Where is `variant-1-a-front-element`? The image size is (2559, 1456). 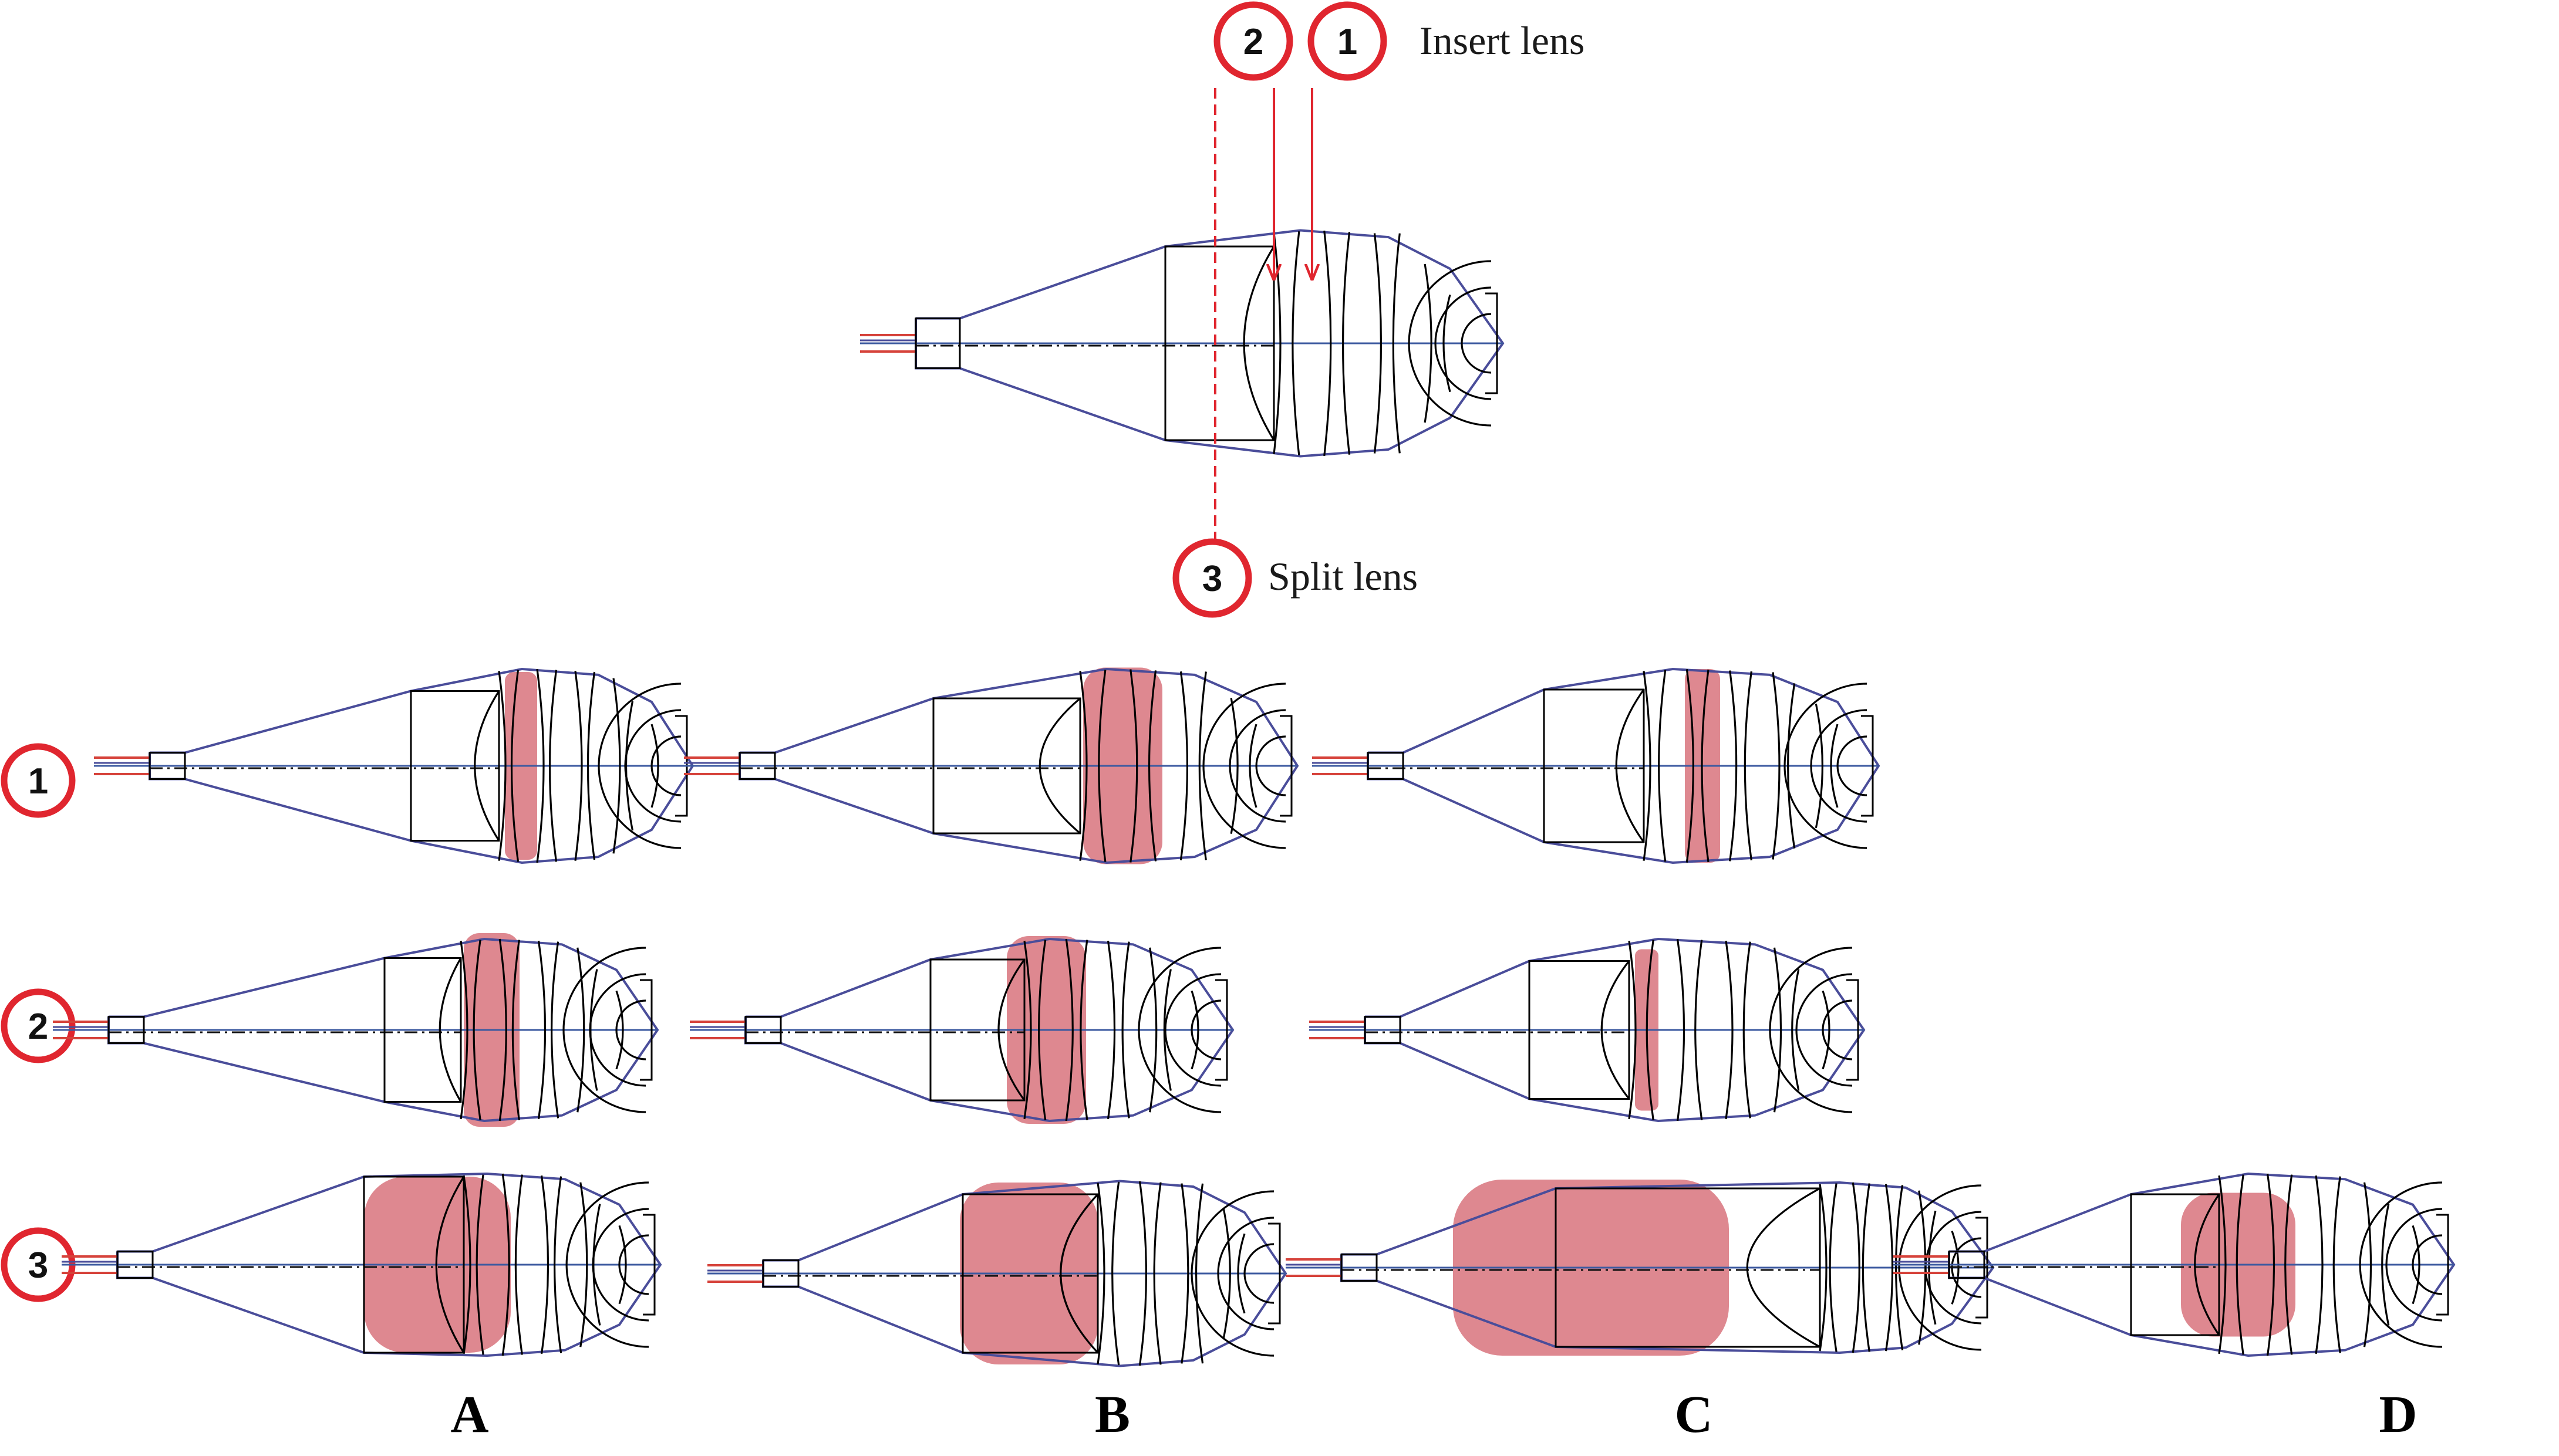
variant-1-a-front-element is located at coordinates (455, 766).